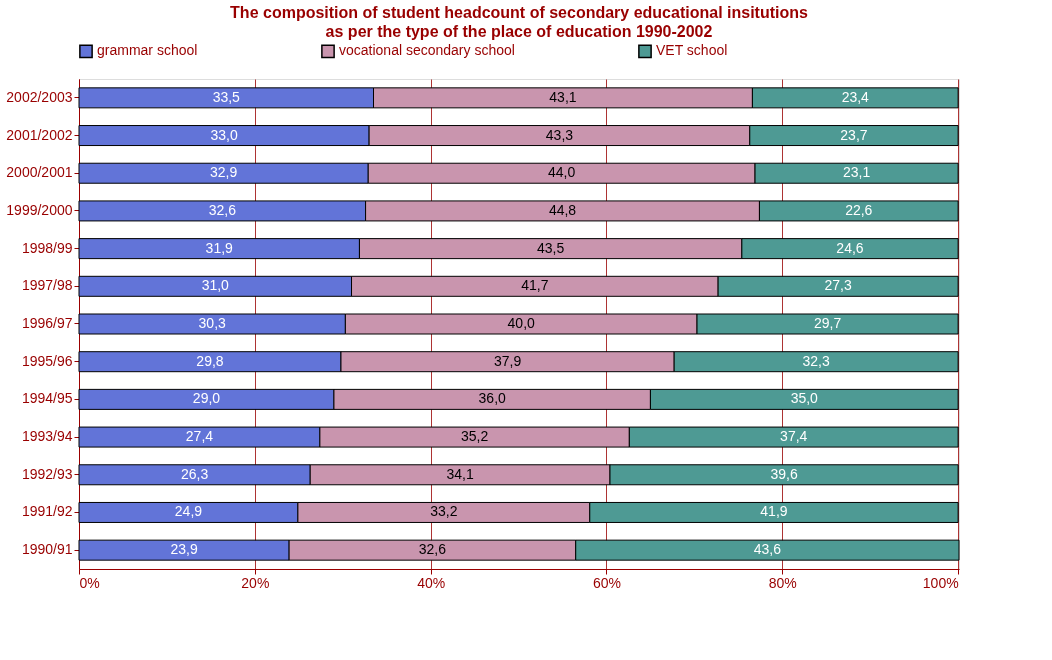 Image resolution: width=1052 pixels, height=660 pixels. I want to click on y-tick-label: 1995/96, so click(47, 360).